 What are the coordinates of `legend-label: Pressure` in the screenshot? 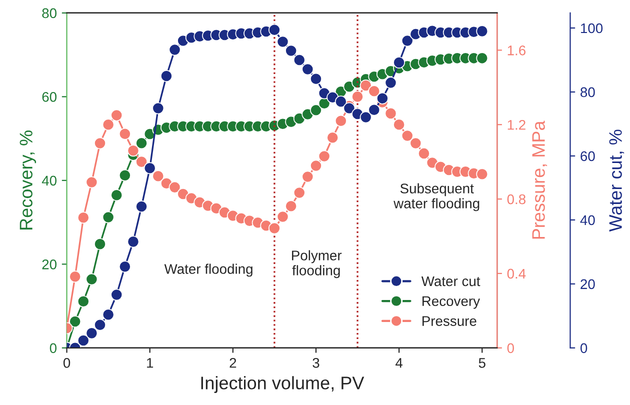 It's located at (449, 321).